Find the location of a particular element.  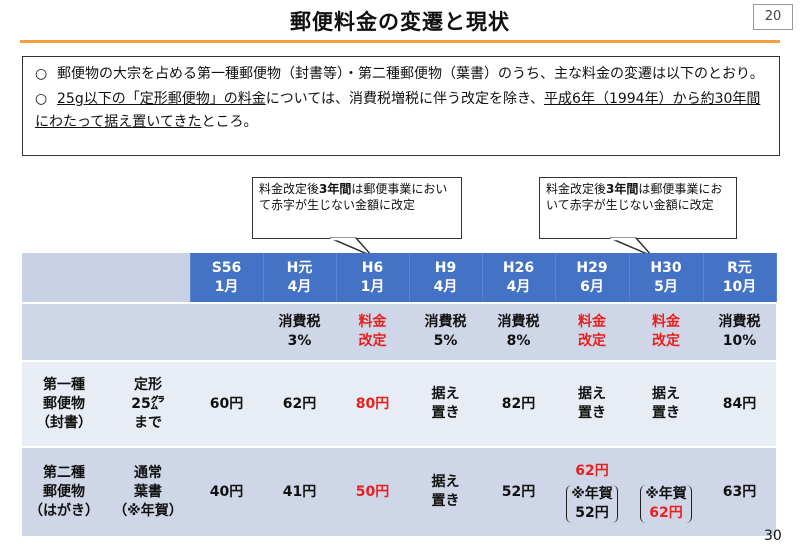

callout-h30-pointer is located at coordinates (631, 247).